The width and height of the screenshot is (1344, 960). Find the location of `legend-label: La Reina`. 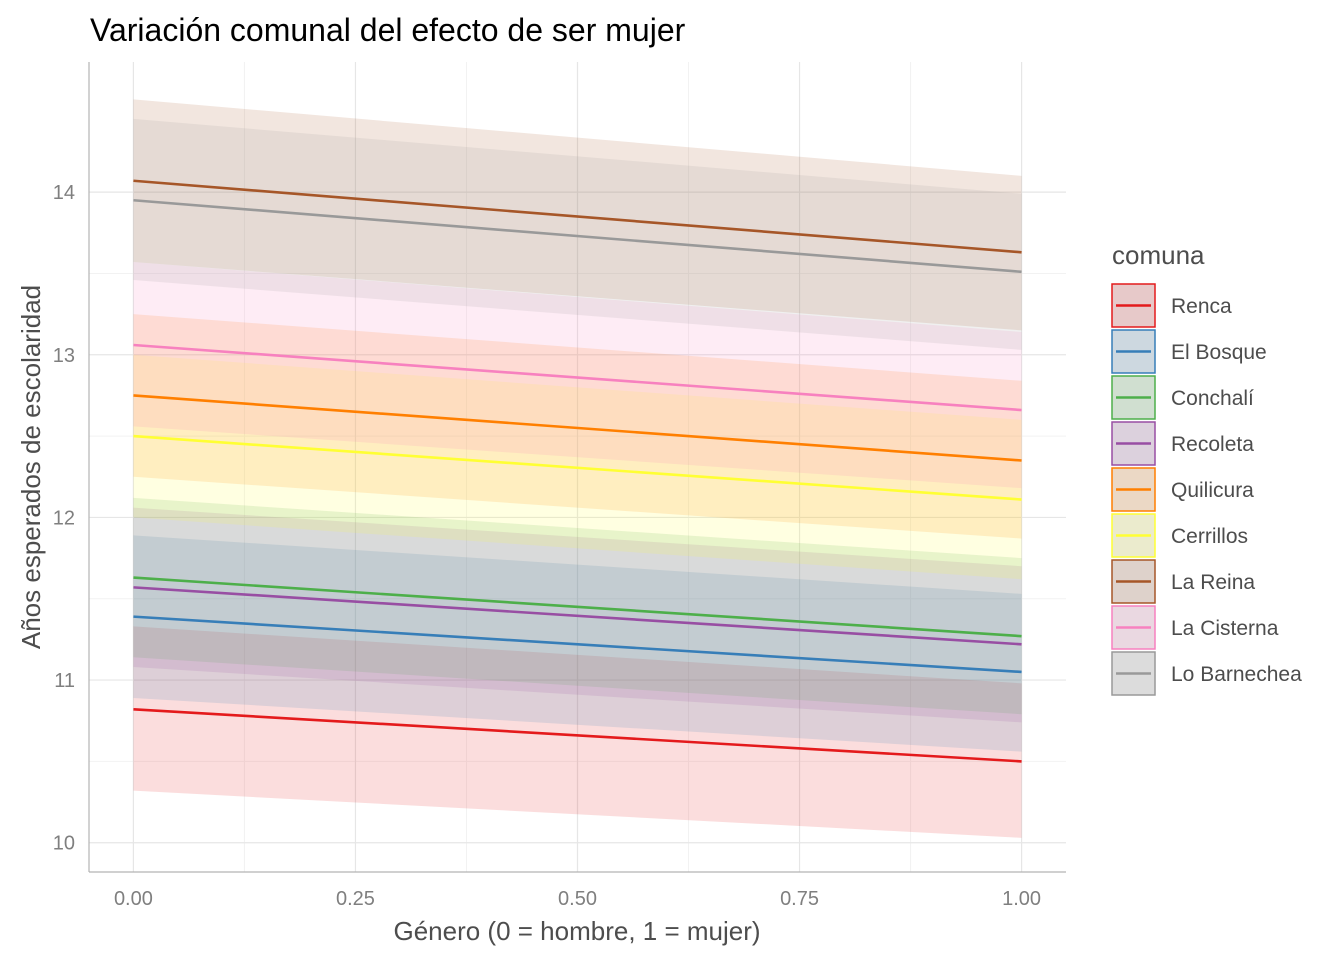

legend-label: La Reina is located at coordinates (1213, 582).